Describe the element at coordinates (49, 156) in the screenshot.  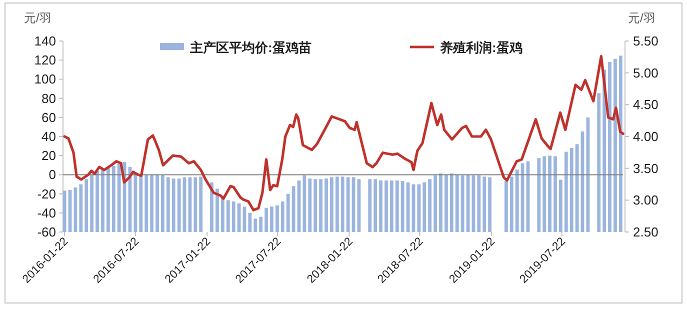
I see `y-tick-label: 20` at that location.